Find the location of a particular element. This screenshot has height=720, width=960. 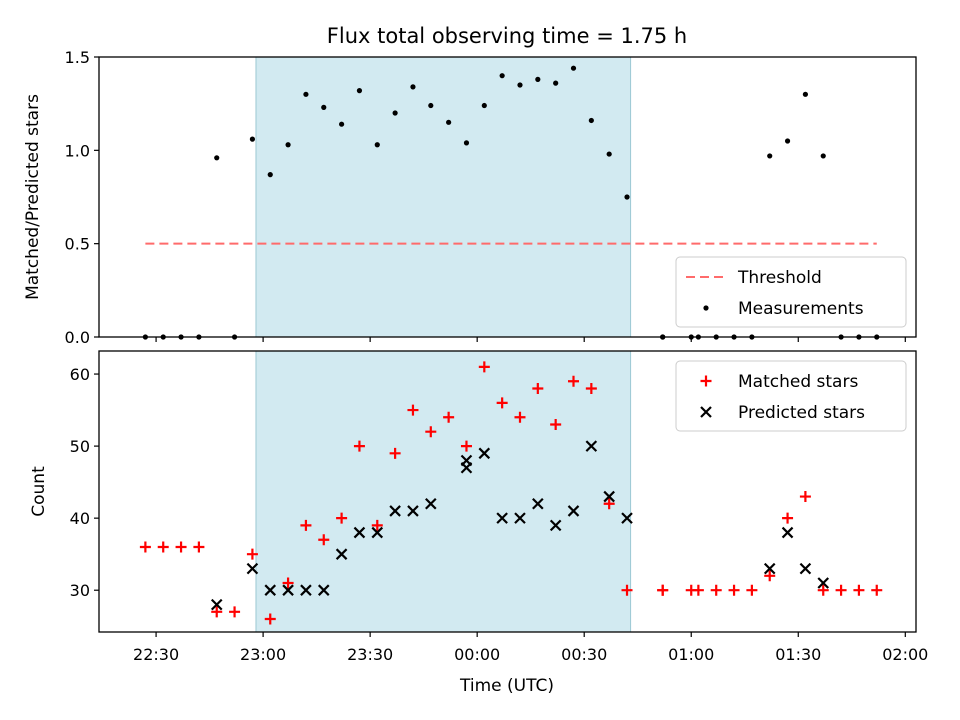

legend-label: Matched stars is located at coordinates (798, 382).